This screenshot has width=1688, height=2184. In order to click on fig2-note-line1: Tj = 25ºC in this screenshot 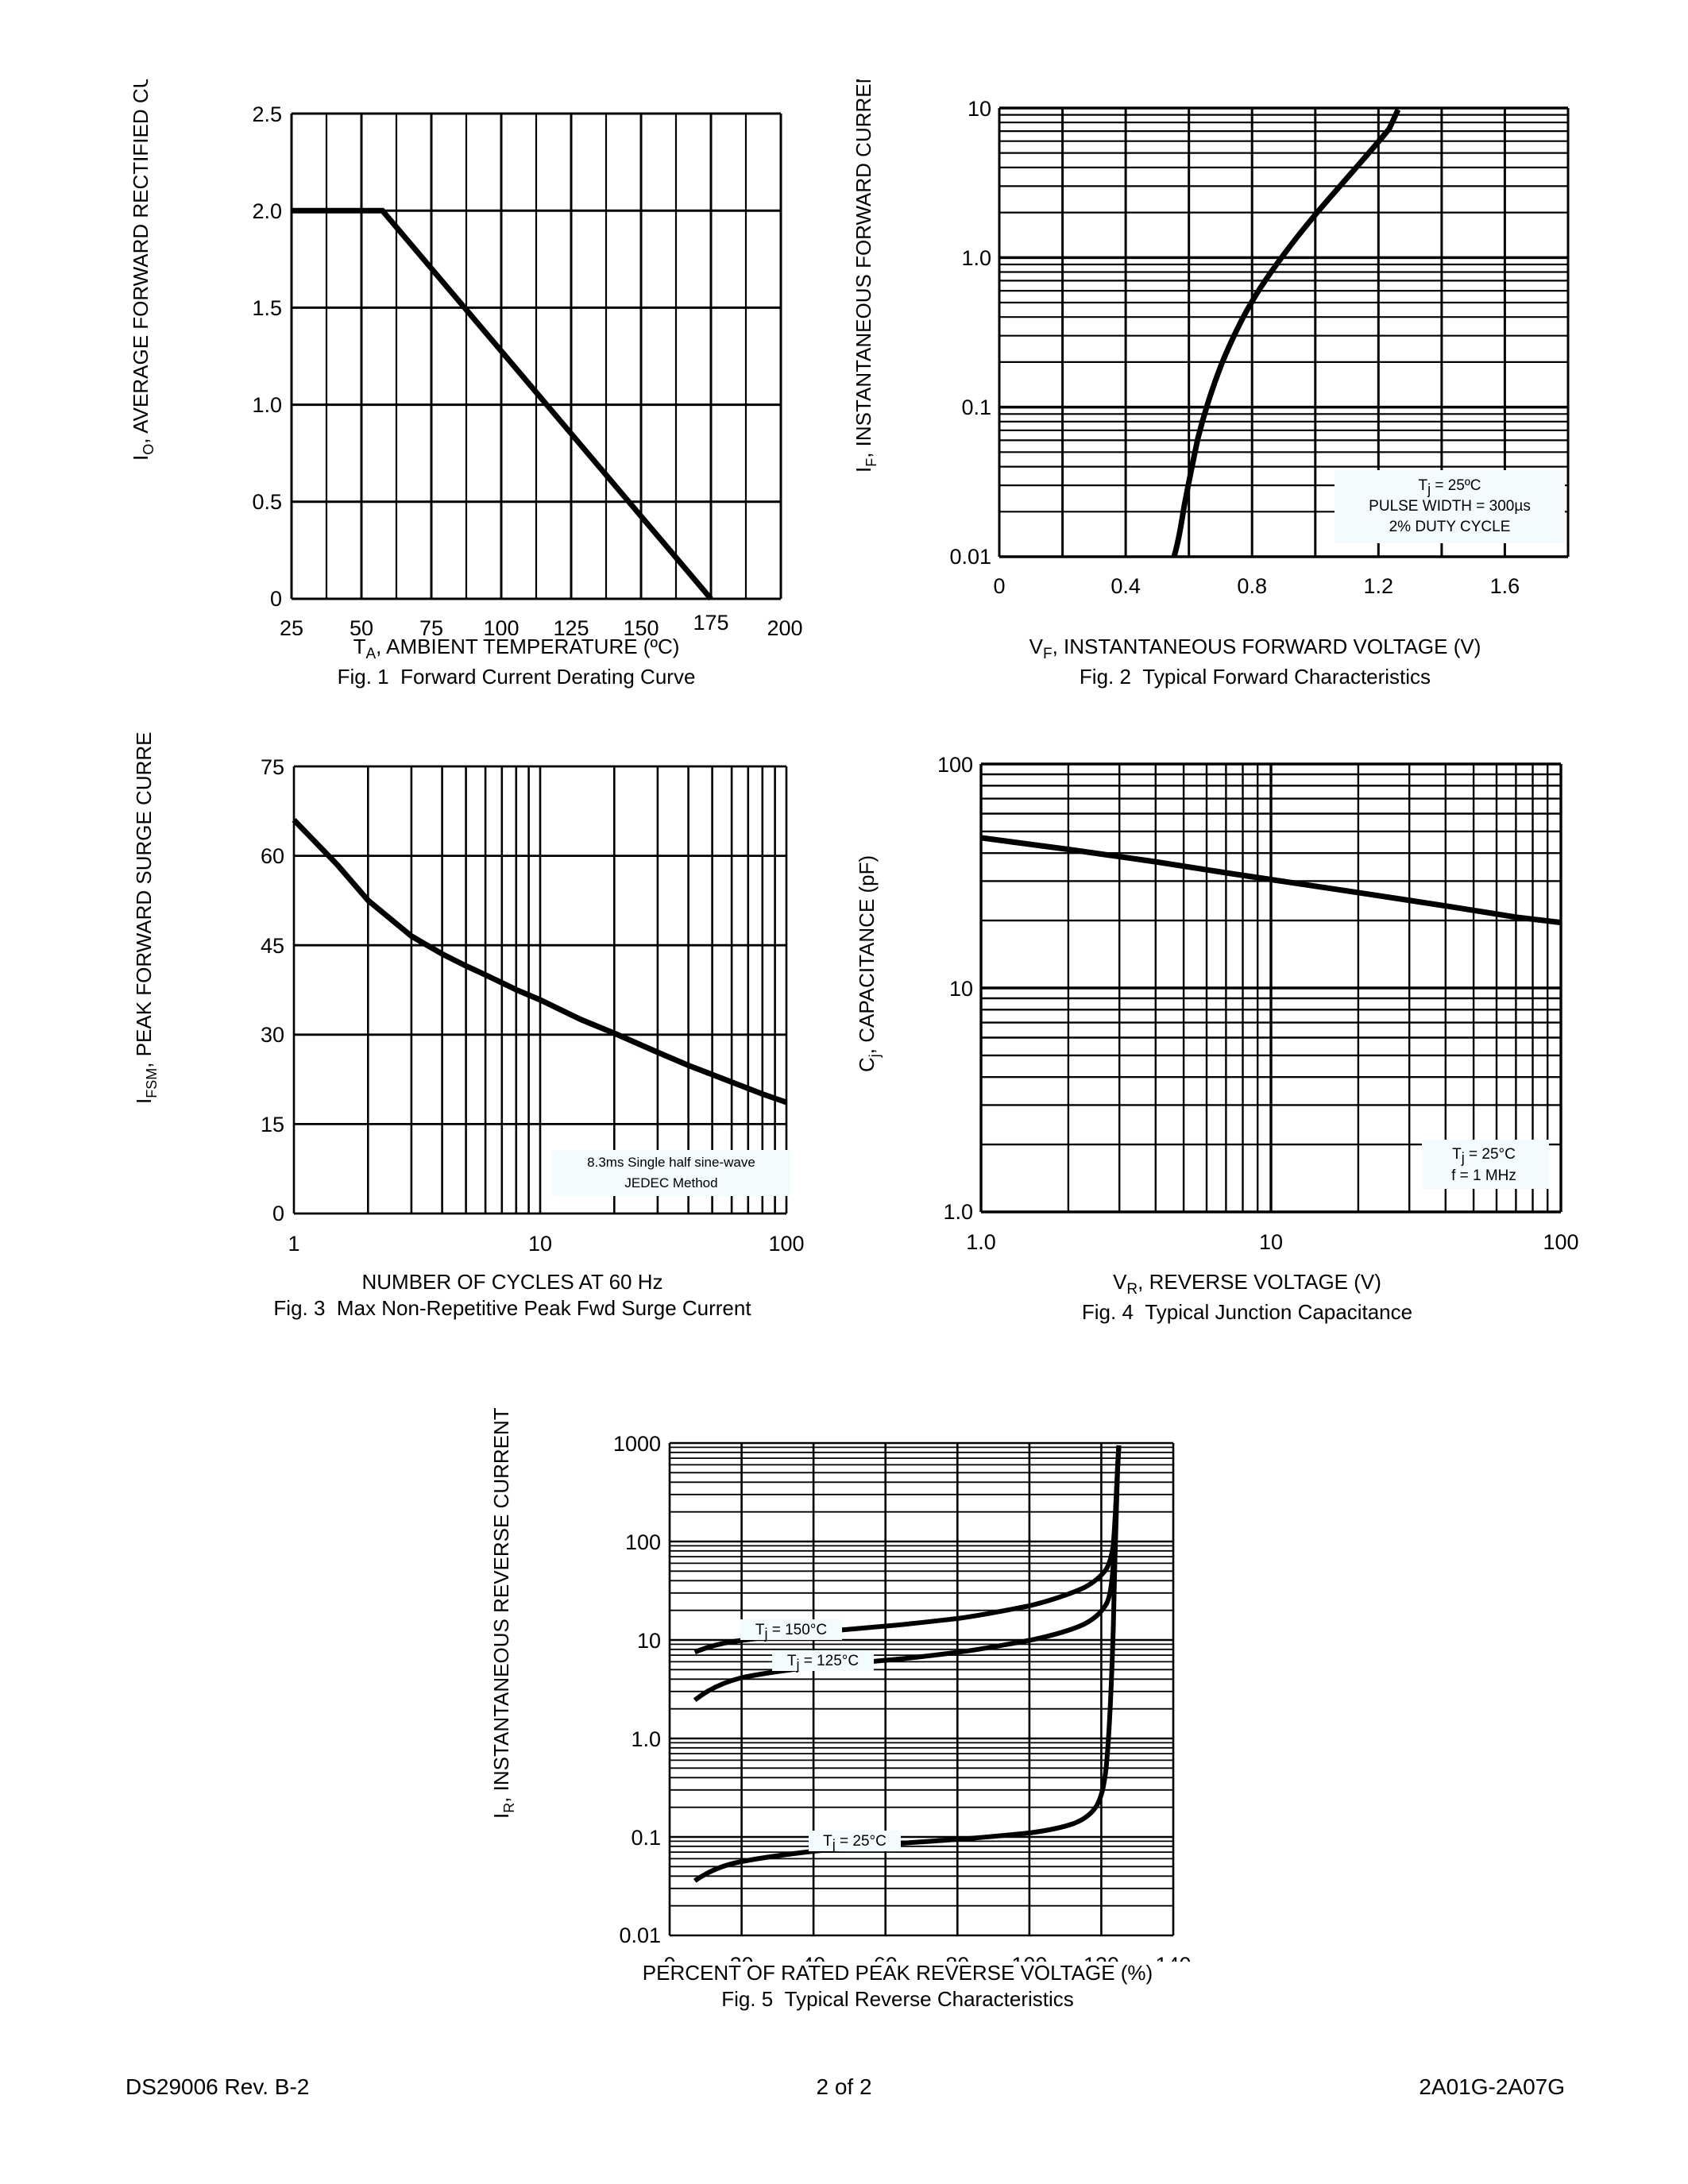, I will do `click(1449, 487)`.